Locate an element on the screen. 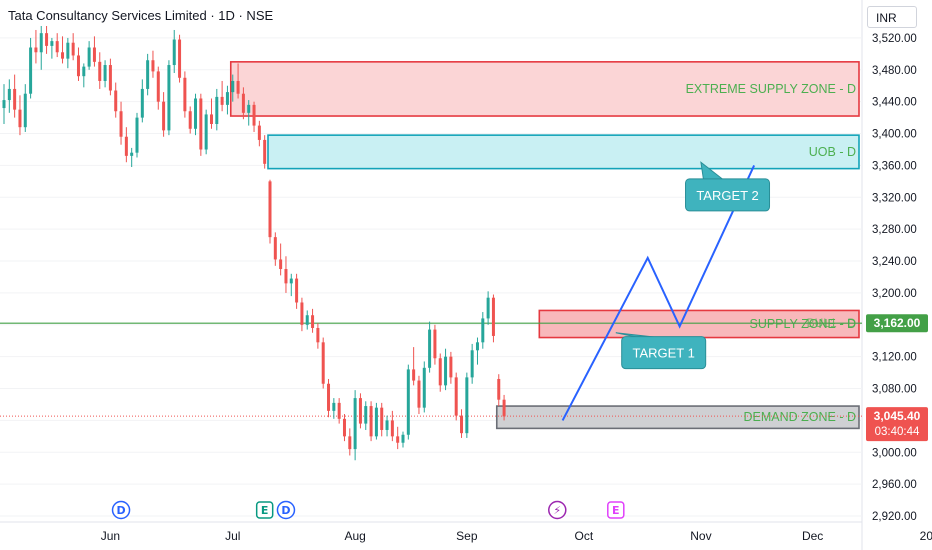 The height and width of the screenshot is (550, 932). projection-path is located at coordinates (658, 293).